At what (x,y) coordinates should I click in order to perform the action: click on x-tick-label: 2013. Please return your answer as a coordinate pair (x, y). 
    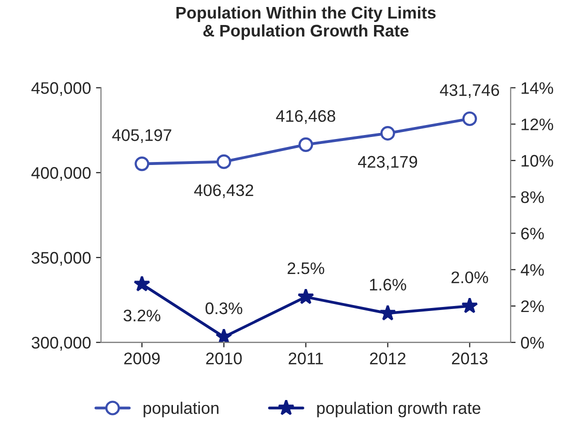
    Looking at the image, I should click on (470, 358).